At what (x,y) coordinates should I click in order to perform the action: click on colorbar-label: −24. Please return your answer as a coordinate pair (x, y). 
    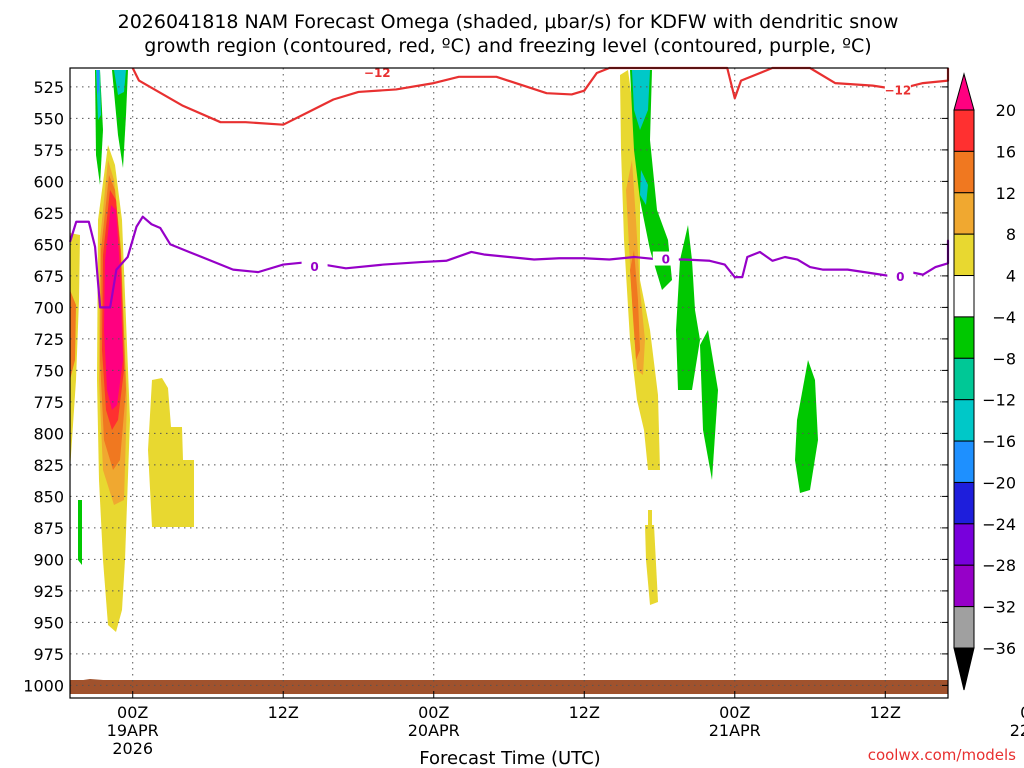
    Looking at the image, I should click on (999, 524).